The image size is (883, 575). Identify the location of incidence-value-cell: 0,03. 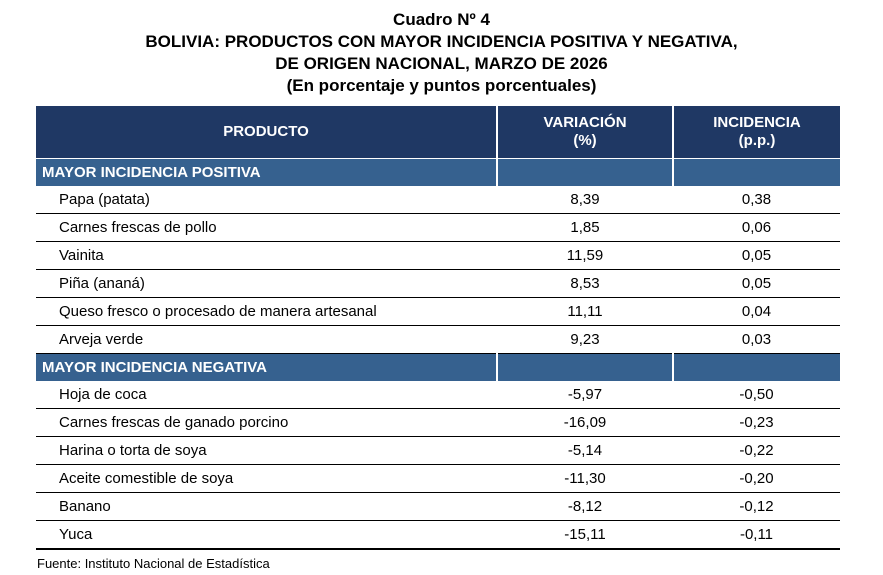
(756, 339).